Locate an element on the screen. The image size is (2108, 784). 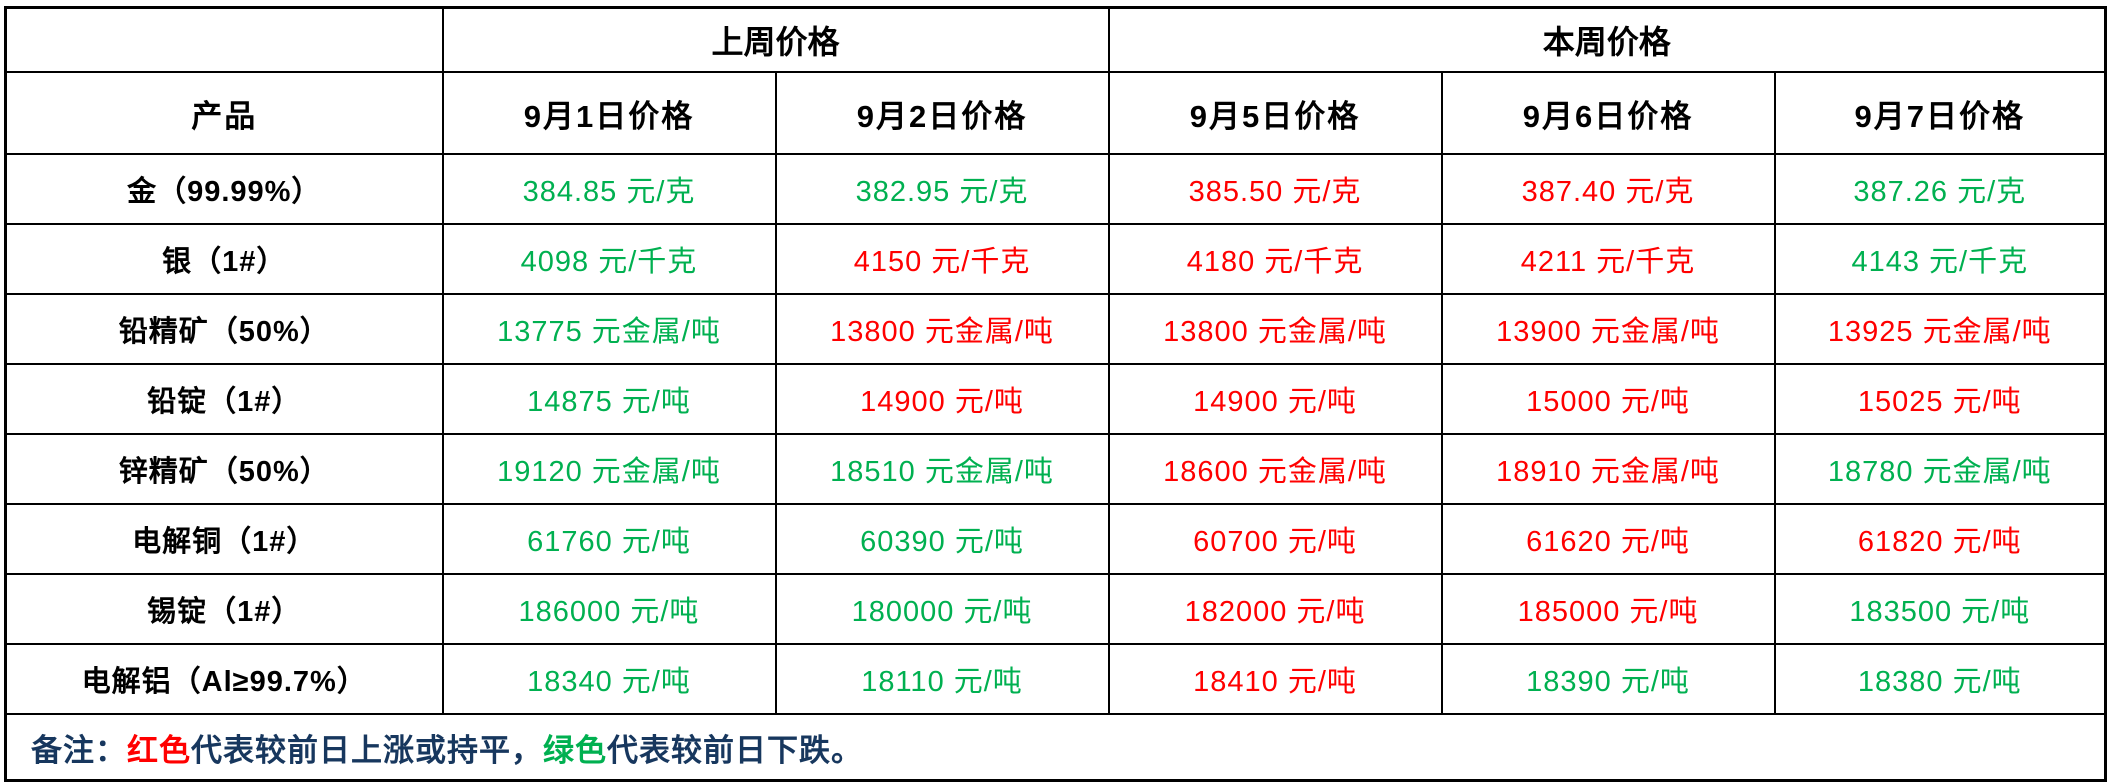
price-cell: 18410 元/吨 is located at coordinates (1275, 679).